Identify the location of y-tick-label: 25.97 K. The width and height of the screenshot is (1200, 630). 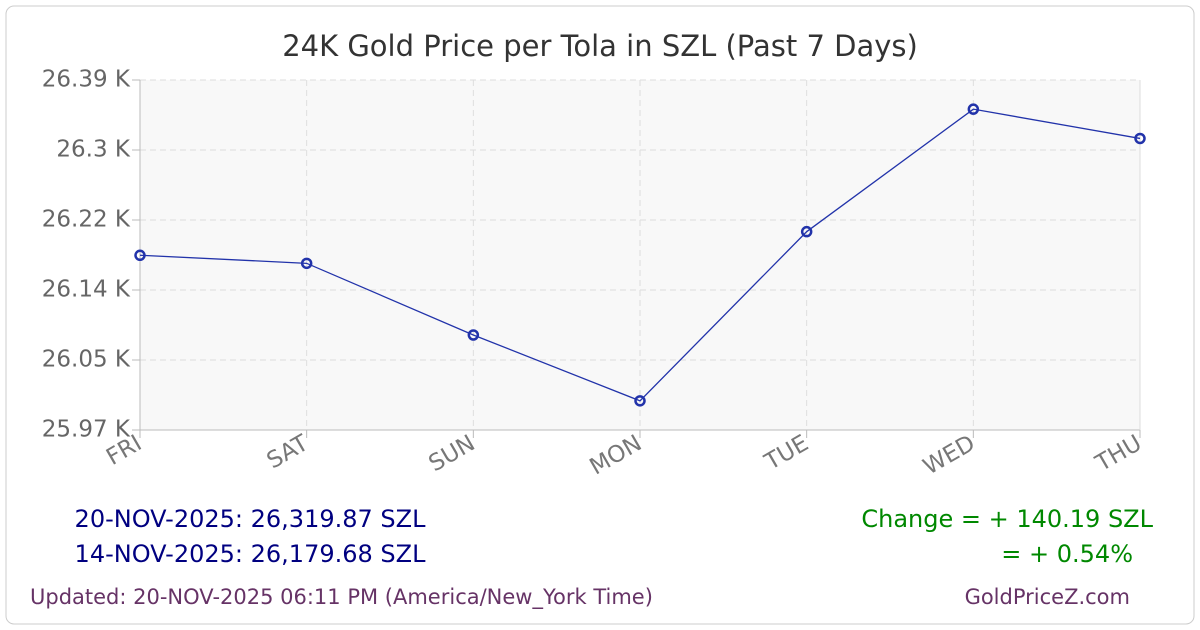
(86, 430).